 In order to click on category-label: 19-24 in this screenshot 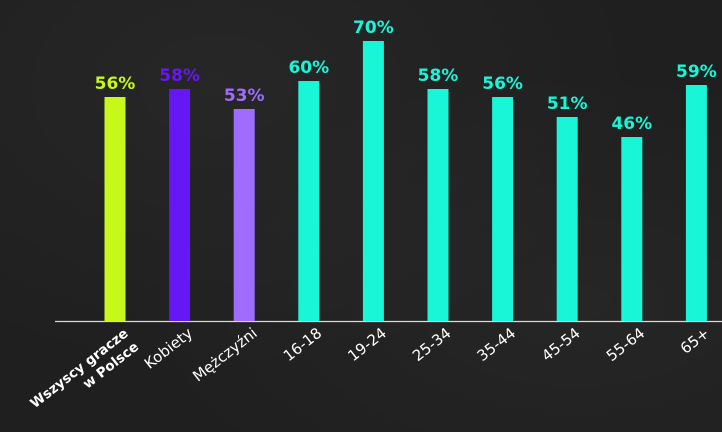, I will do `click(366, 344)`.